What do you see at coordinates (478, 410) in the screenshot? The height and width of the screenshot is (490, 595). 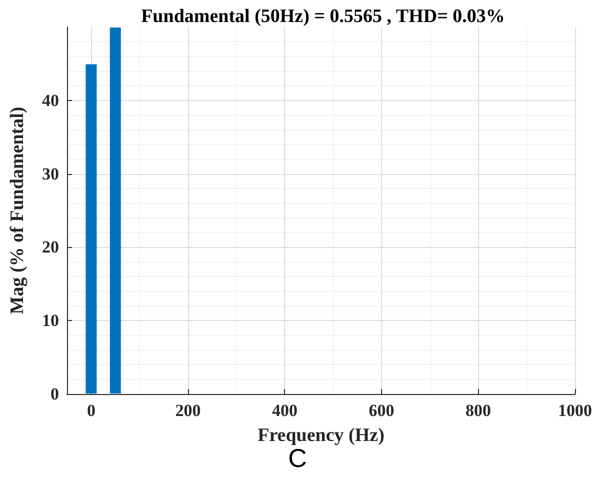 I see `x-tick-label: 800` at bounding box center [478, 410].